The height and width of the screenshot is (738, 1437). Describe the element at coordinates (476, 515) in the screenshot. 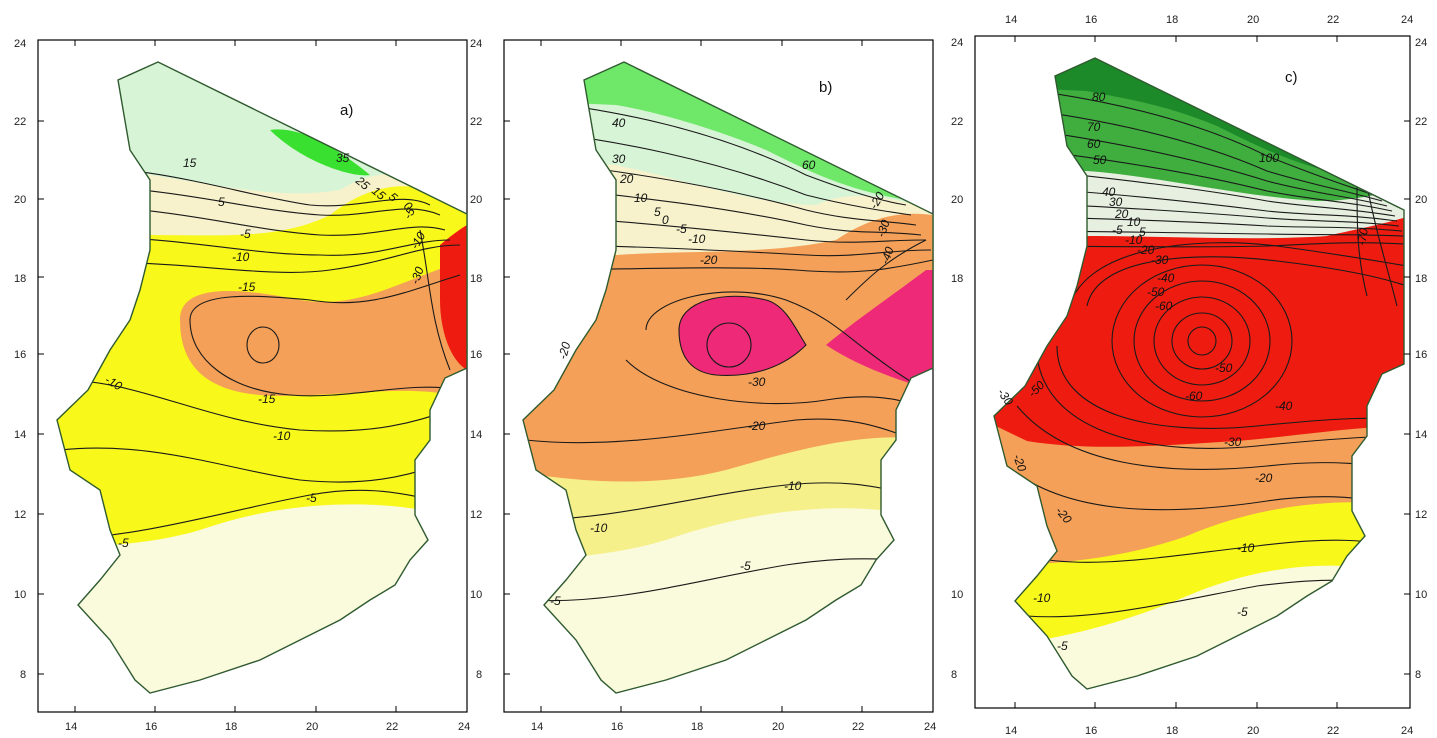

I see `panel-b-ytick: 12` at that location.